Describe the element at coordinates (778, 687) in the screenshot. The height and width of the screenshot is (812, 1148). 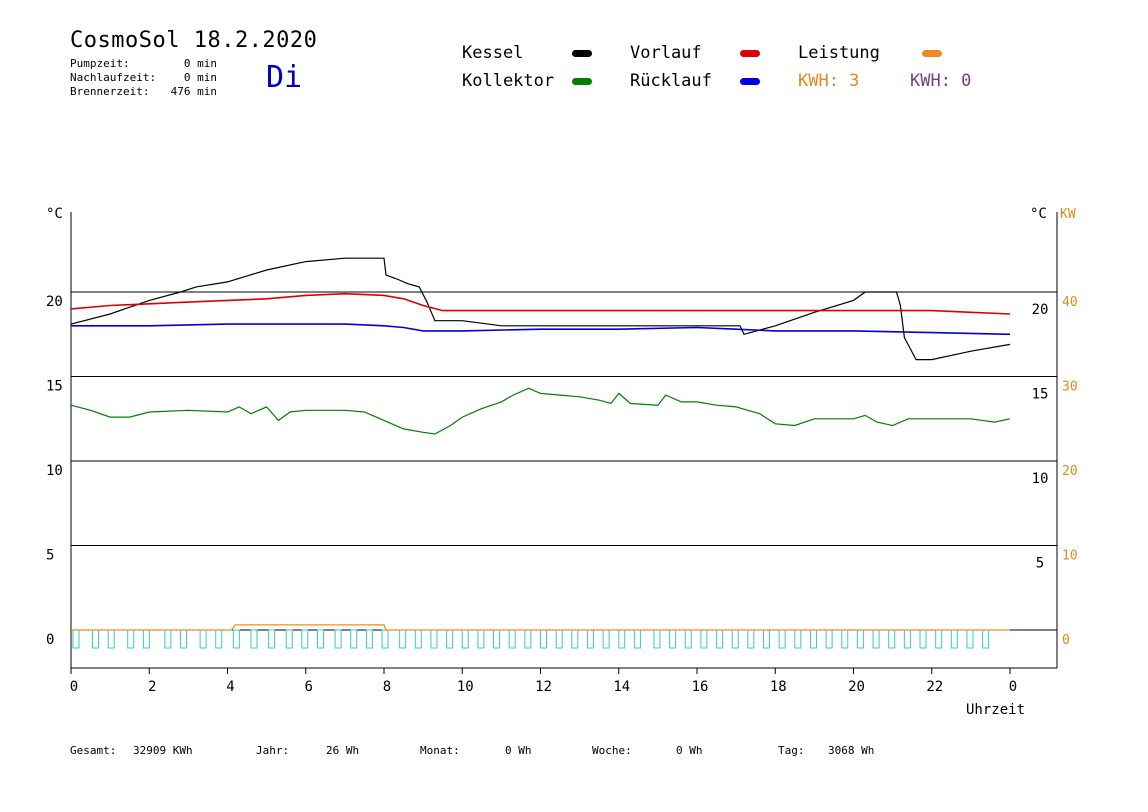
I see `x-tick-label-9: 18` at that location.